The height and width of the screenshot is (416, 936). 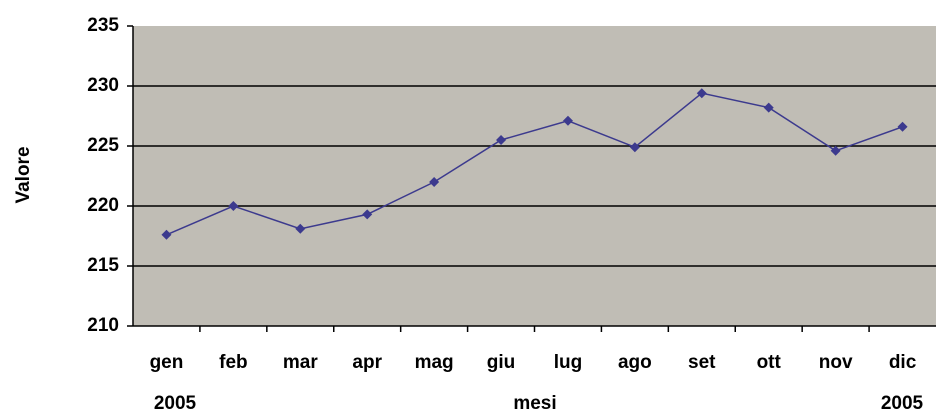 What do you see at coordinates (103, 325) in the screenshot?
I see `y-tick-label: 210` at bounding box center [103, 325].